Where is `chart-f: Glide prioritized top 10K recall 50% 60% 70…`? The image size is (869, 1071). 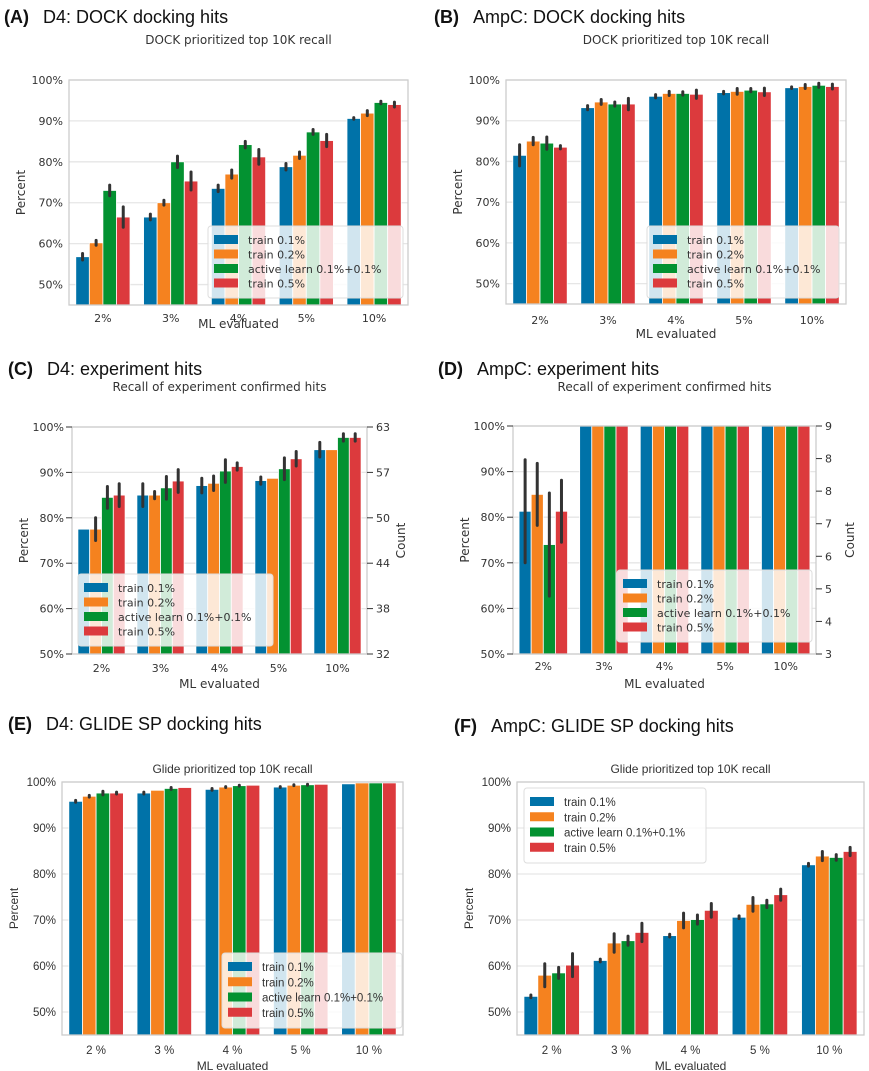 chart-f: Glide prioritized top 10K recall 50% 60% 70… is located at coordinates (663, 916).